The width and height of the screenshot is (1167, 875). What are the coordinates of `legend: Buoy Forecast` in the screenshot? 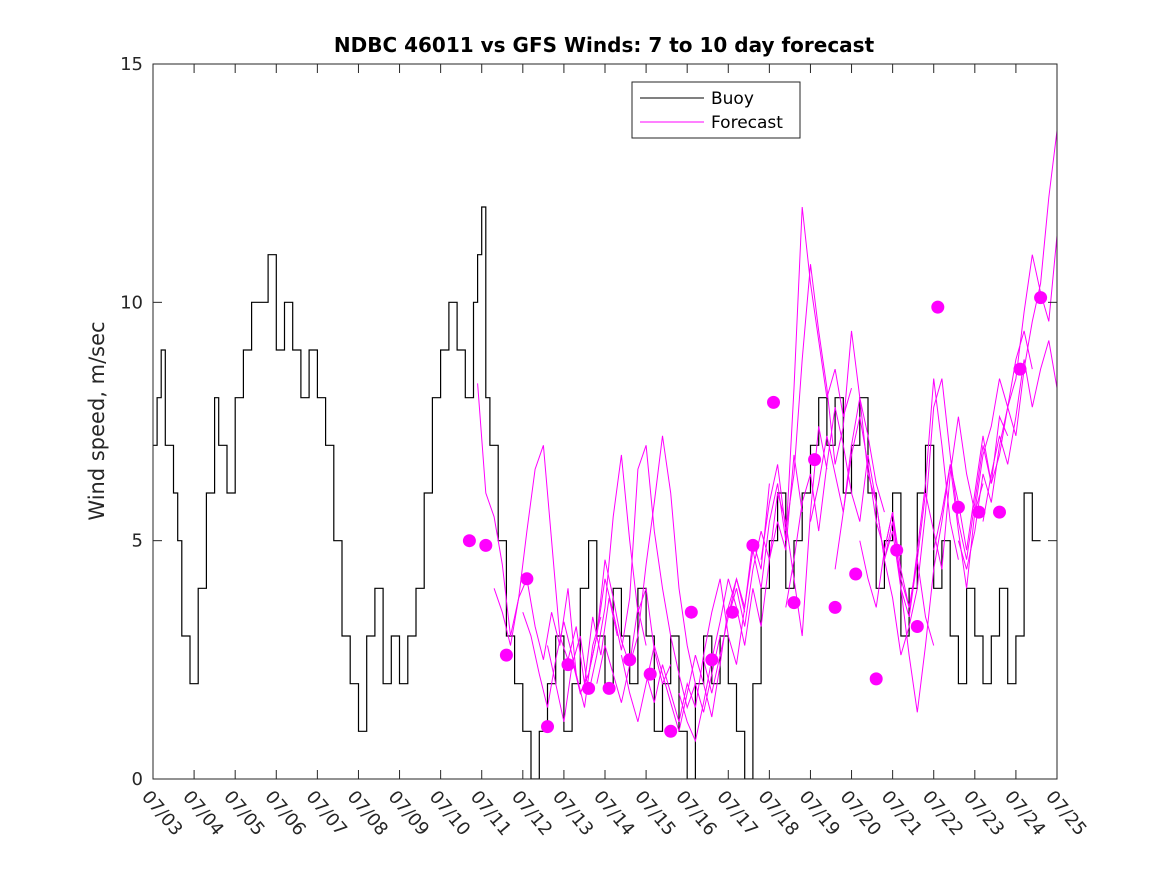 It's located at (716, 110).